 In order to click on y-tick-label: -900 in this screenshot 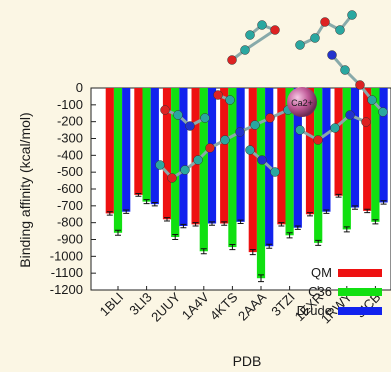, I will do `click(70, 239)`.